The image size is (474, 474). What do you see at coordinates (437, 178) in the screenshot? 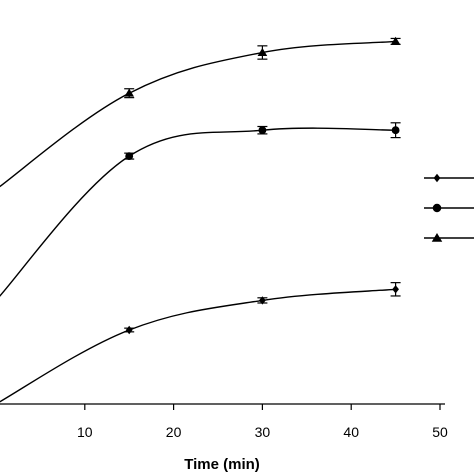
I see `legend-marker-diamond` at bounding box center [437, 178].